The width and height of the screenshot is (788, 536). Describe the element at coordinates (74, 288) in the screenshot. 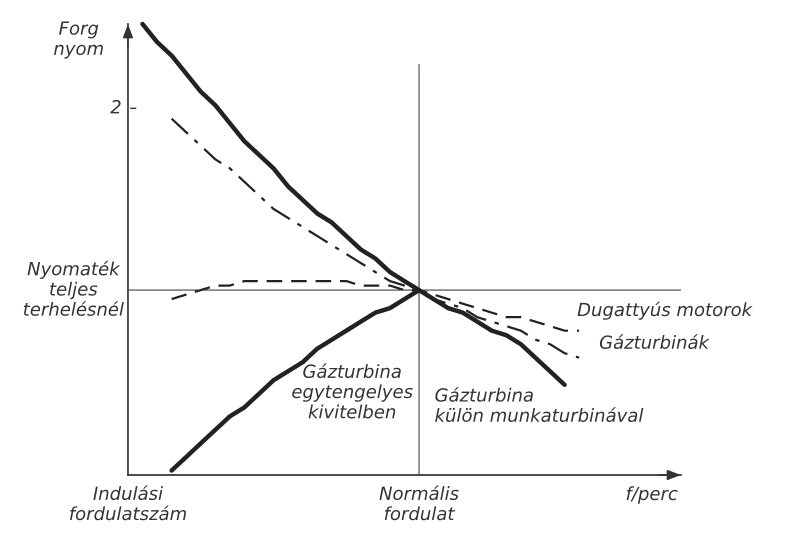

I see `ref-line-label: Nyomaték teljes terhelésnél` at that location.